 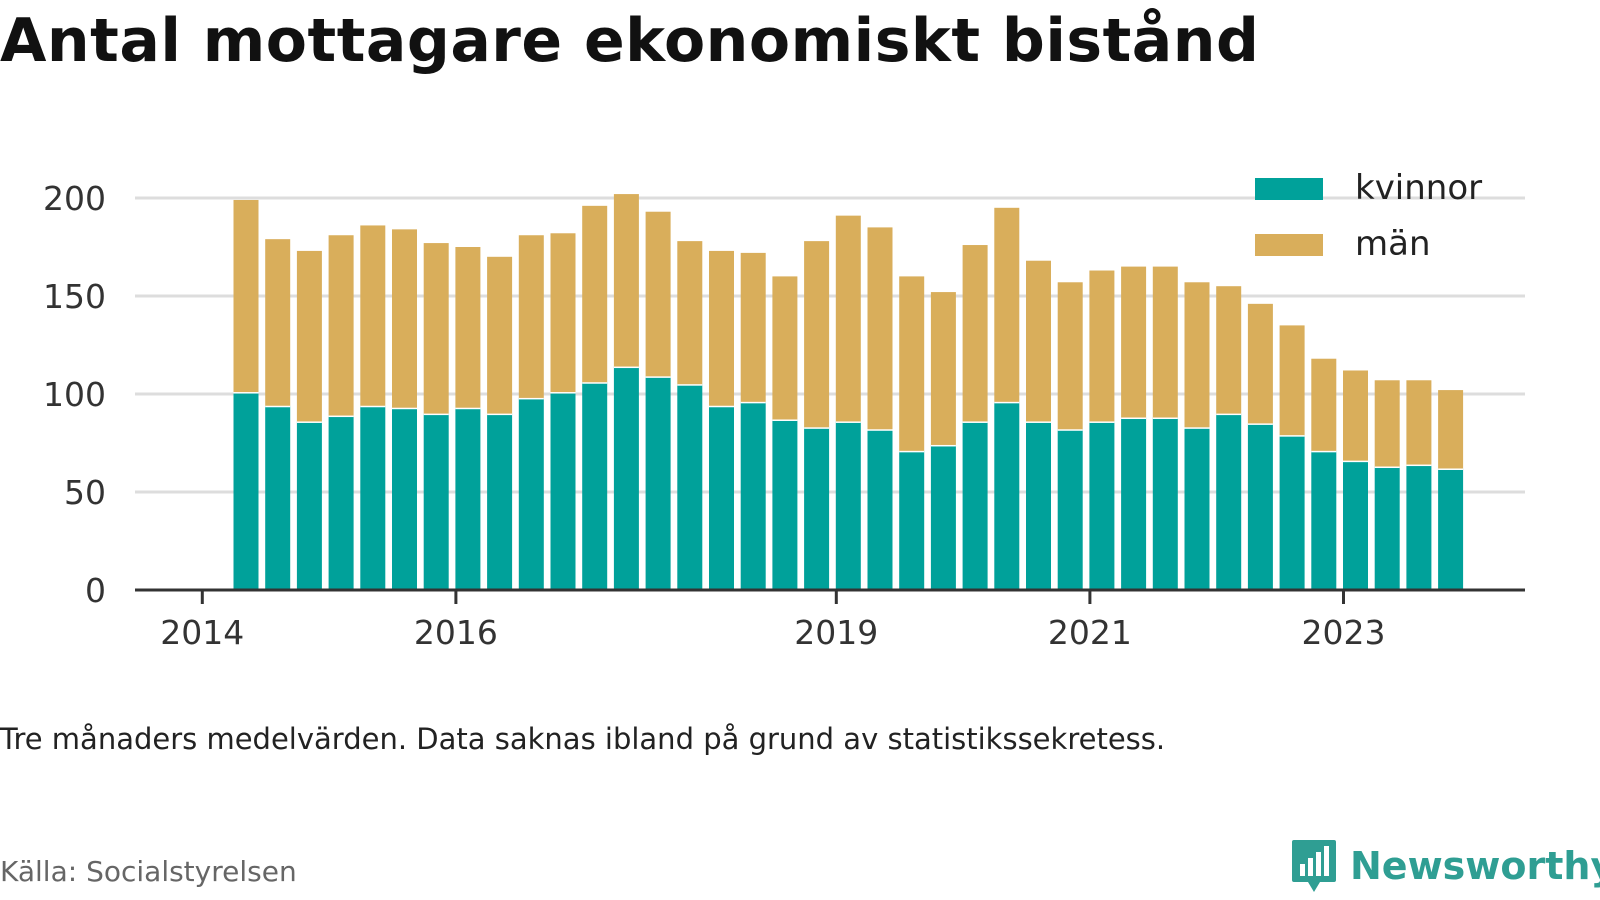 I want to click on brand-logo: Newsworthy, so click(x=1445, y=866).